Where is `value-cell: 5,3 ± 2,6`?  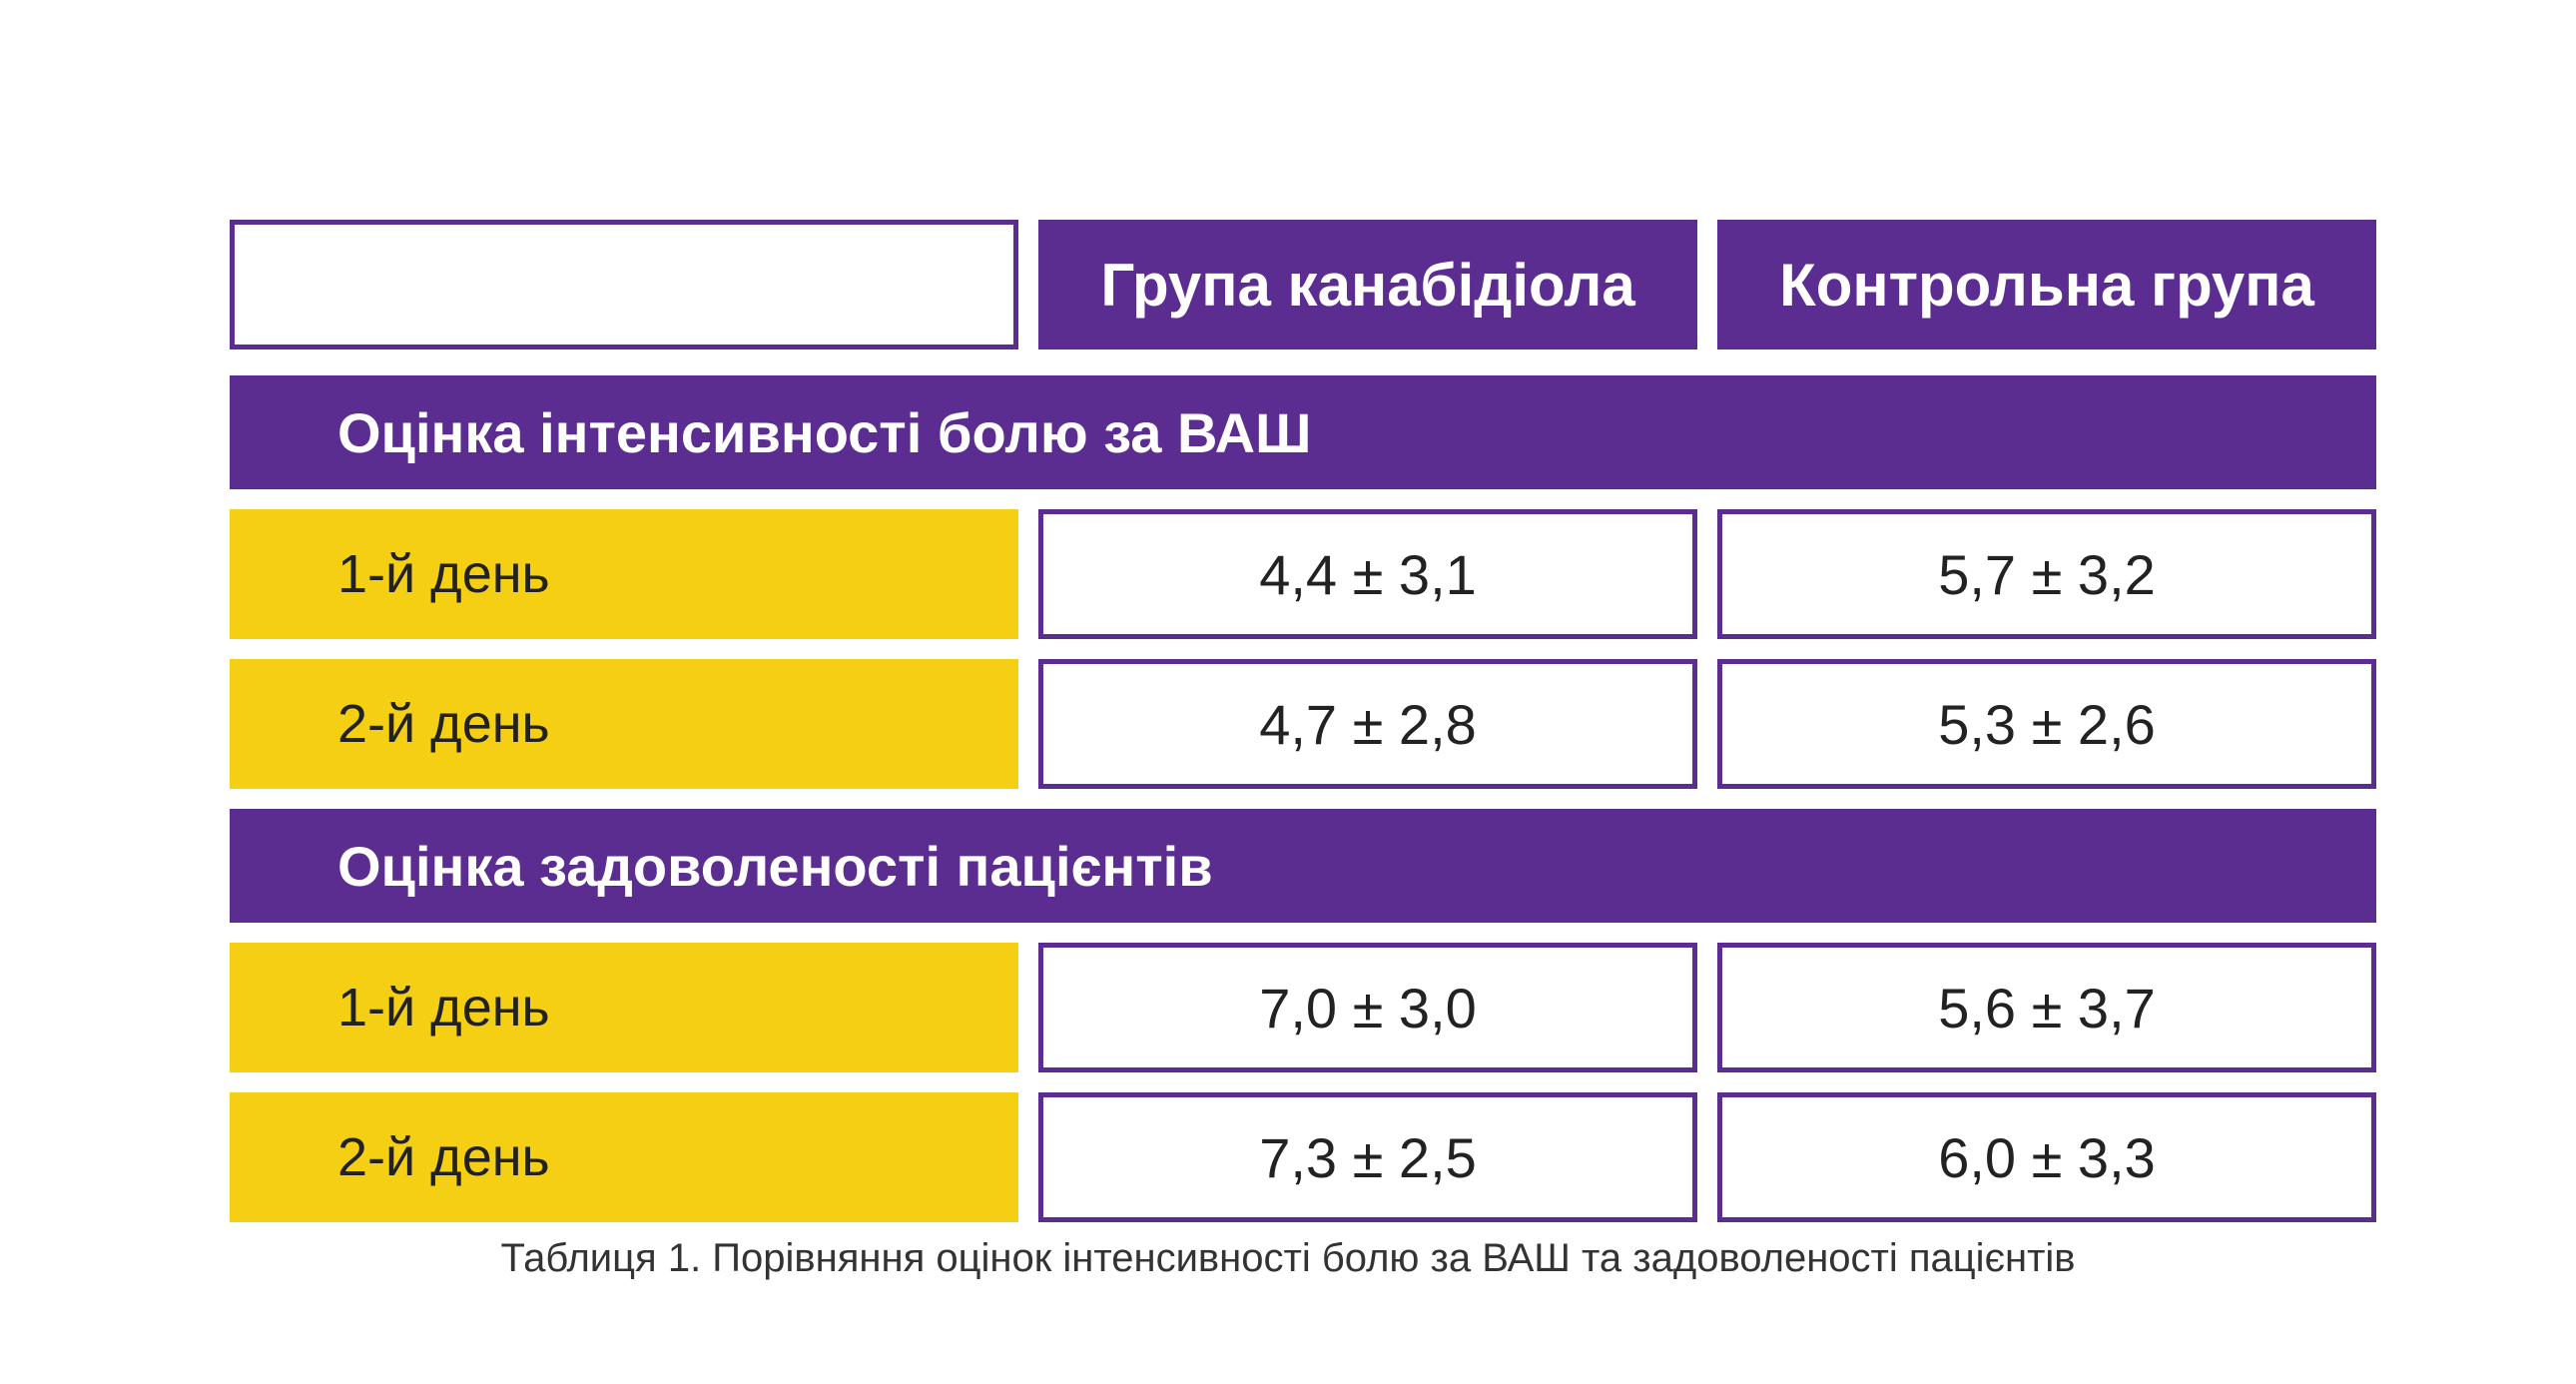
value-cell: 5,3 ± 2,6 is located at coordinates (2046, 724).